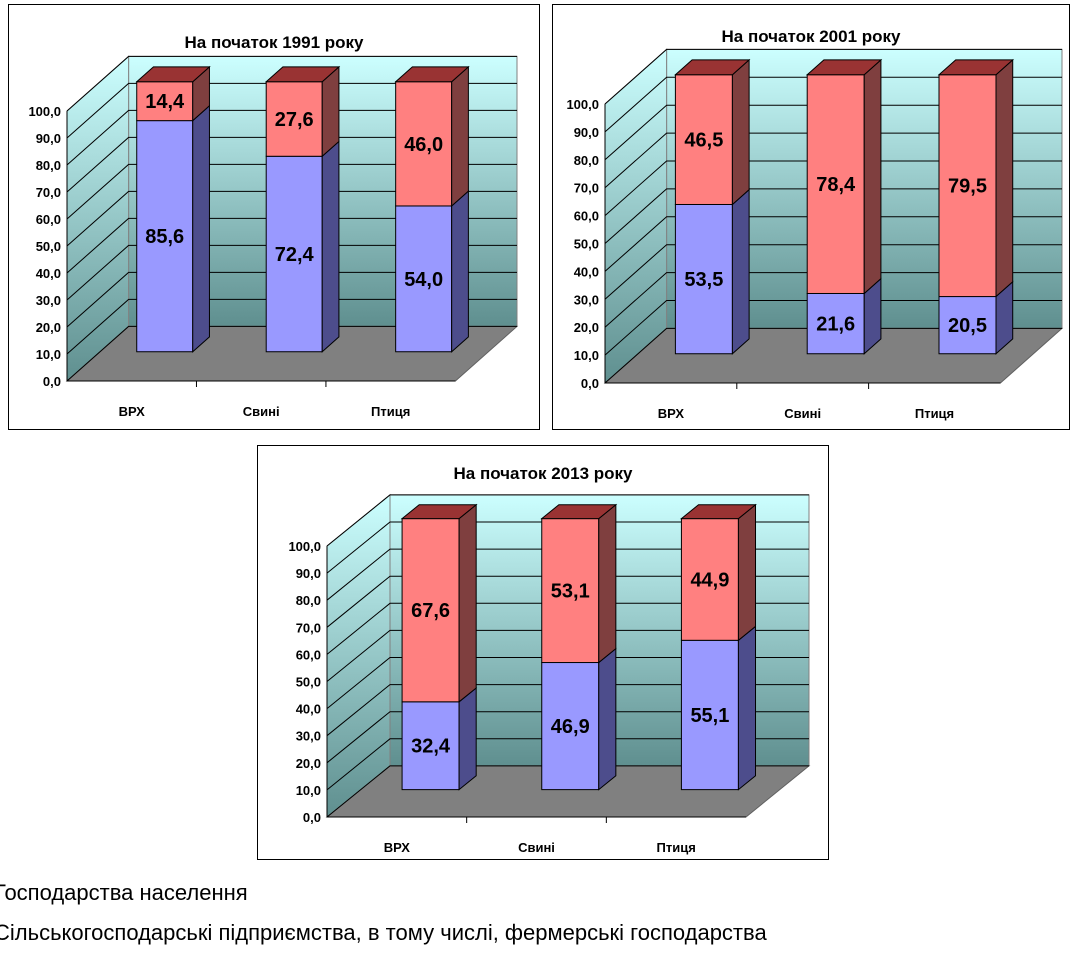 The image size is (1071, 954). I want to click on data-label: 55,1, so click(709, 716).